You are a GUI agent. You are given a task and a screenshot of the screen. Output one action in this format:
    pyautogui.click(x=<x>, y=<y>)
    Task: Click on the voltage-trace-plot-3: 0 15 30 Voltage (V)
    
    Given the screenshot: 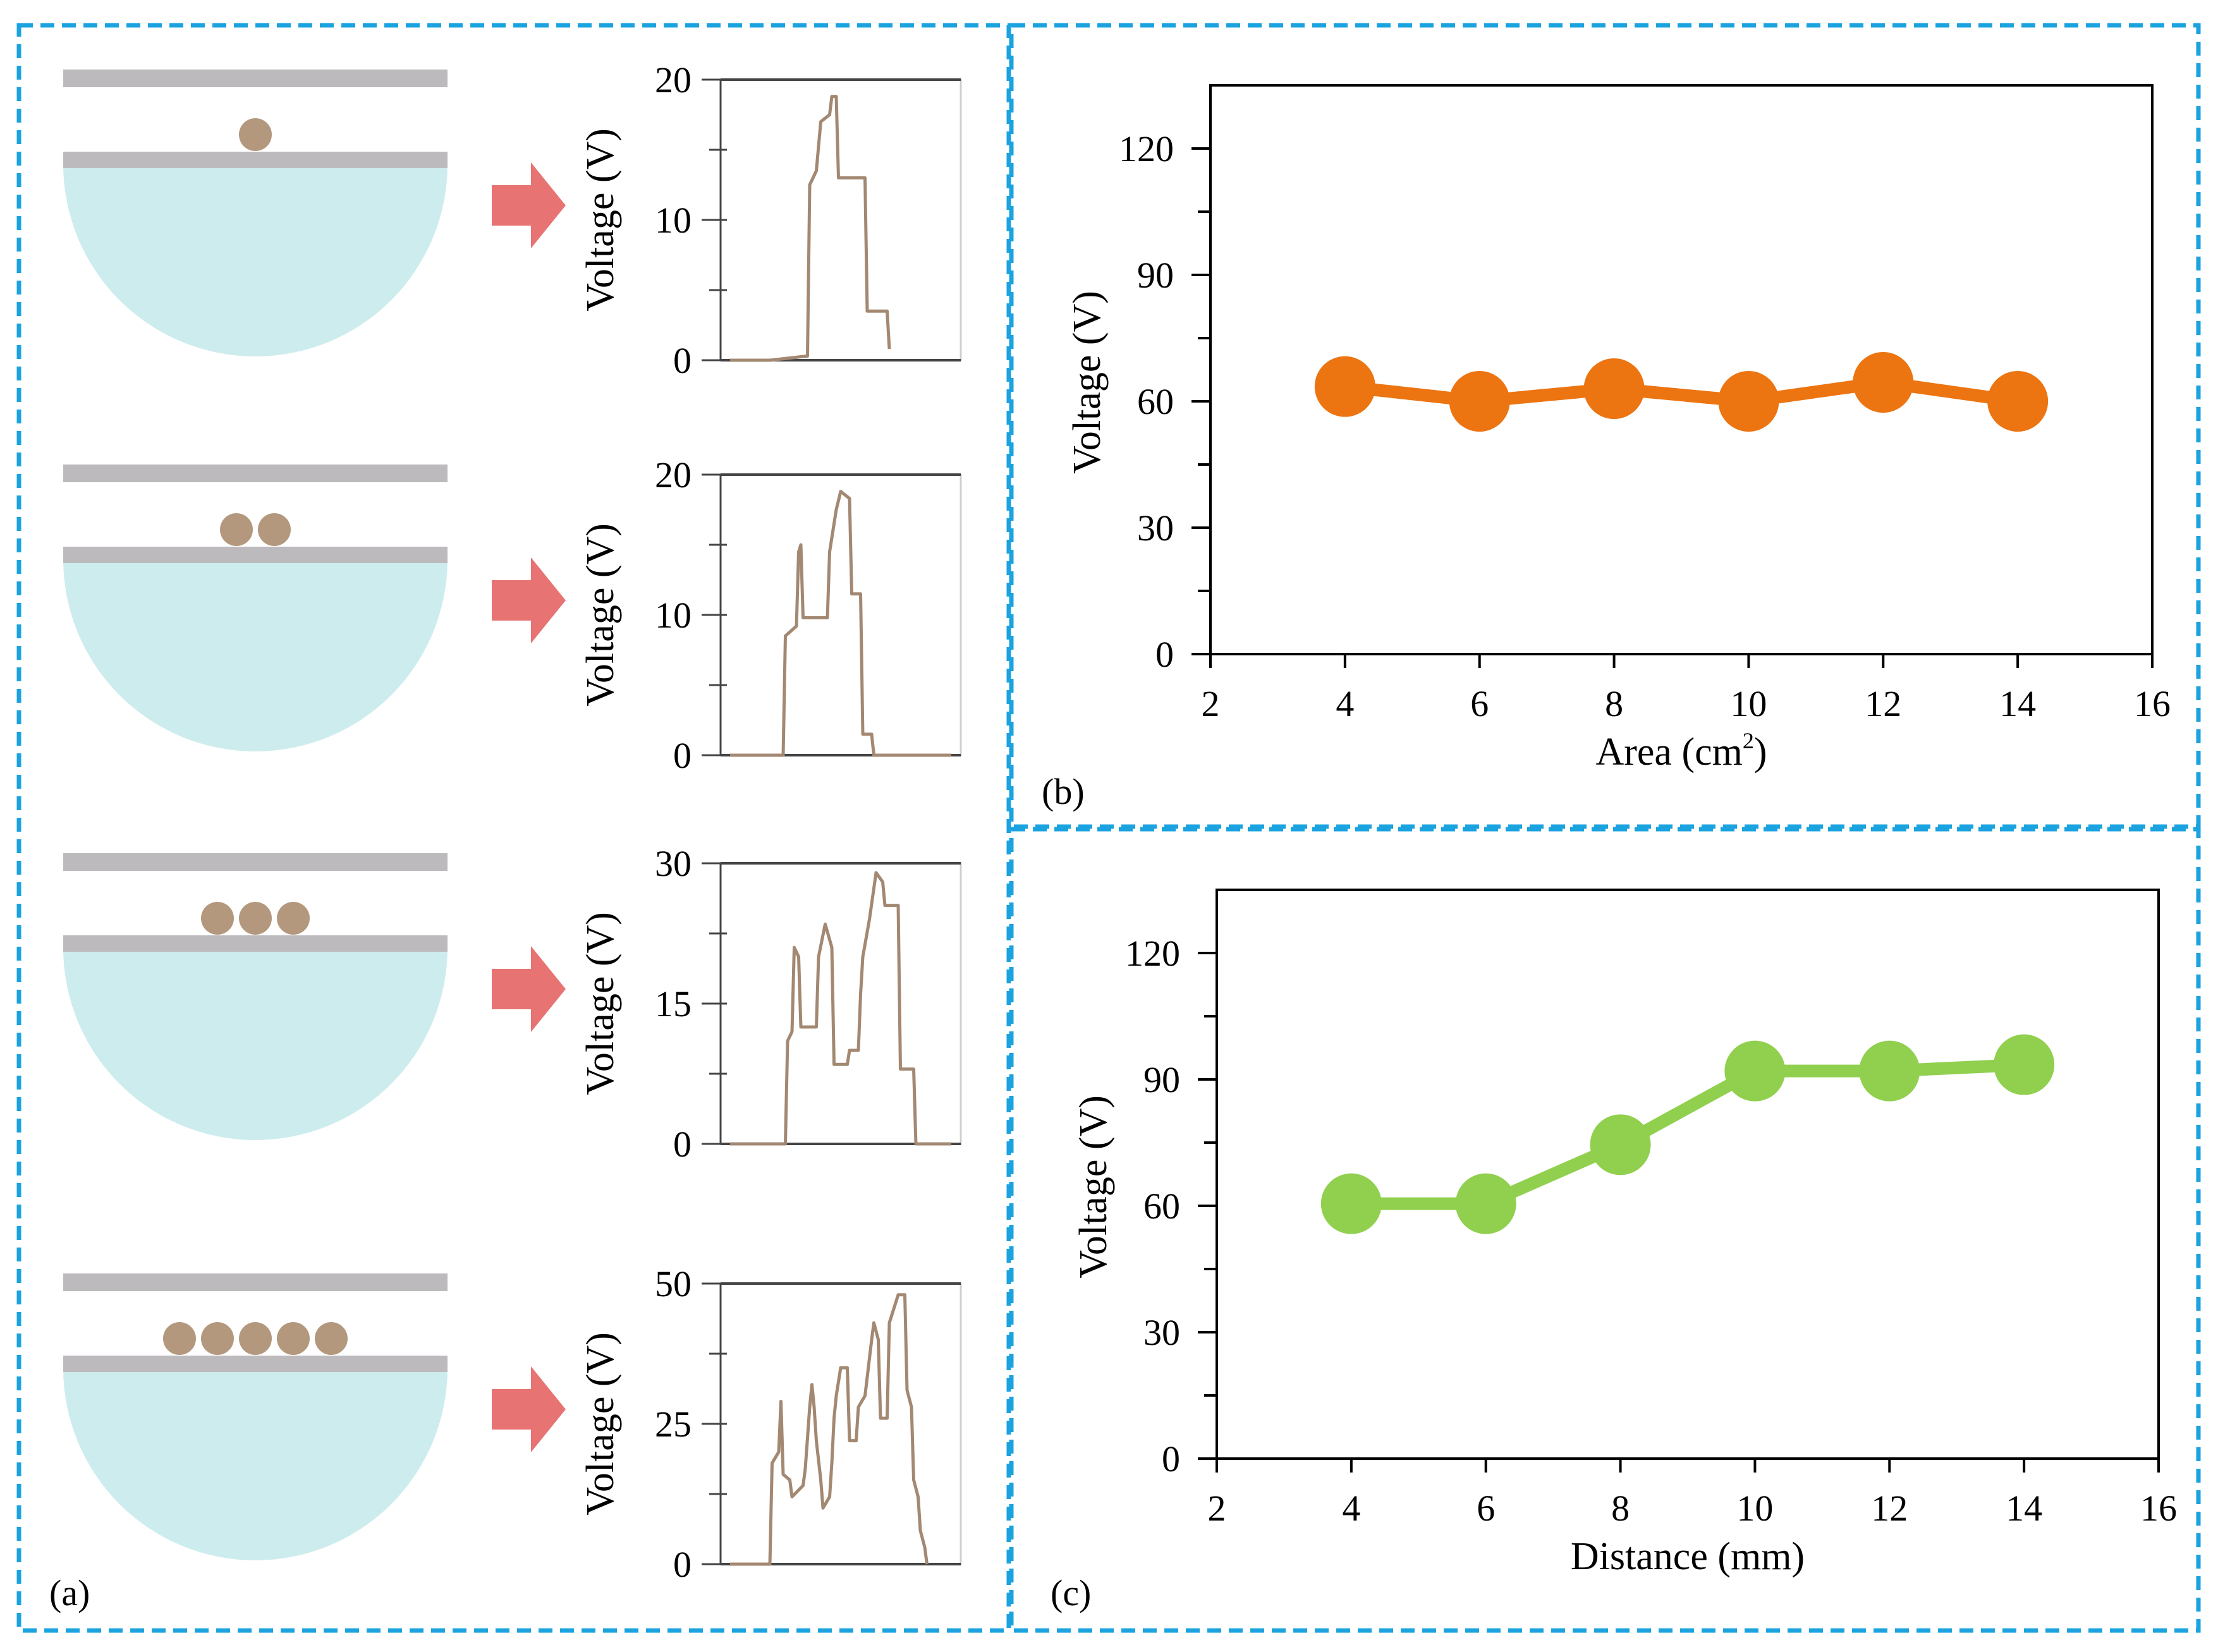 What is the action you would take?
    pyautogui.click(x=770, y=1004)
    